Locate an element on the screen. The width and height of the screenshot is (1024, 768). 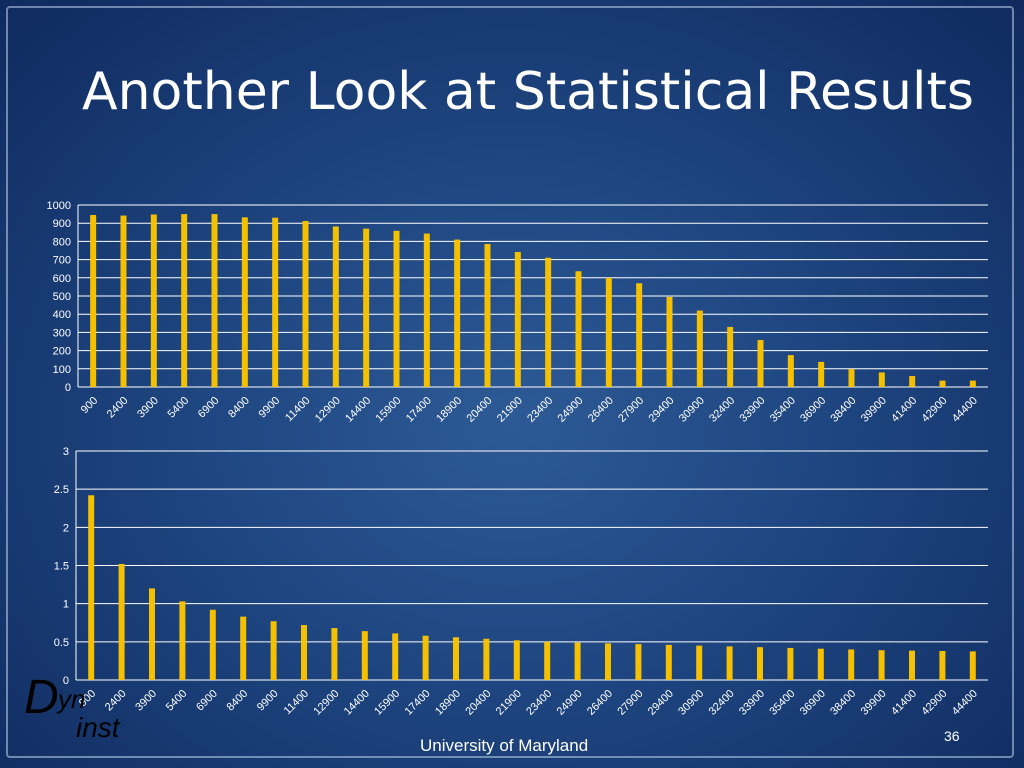
chart1-category-label: 44400 is located at coordinates (965, 703).